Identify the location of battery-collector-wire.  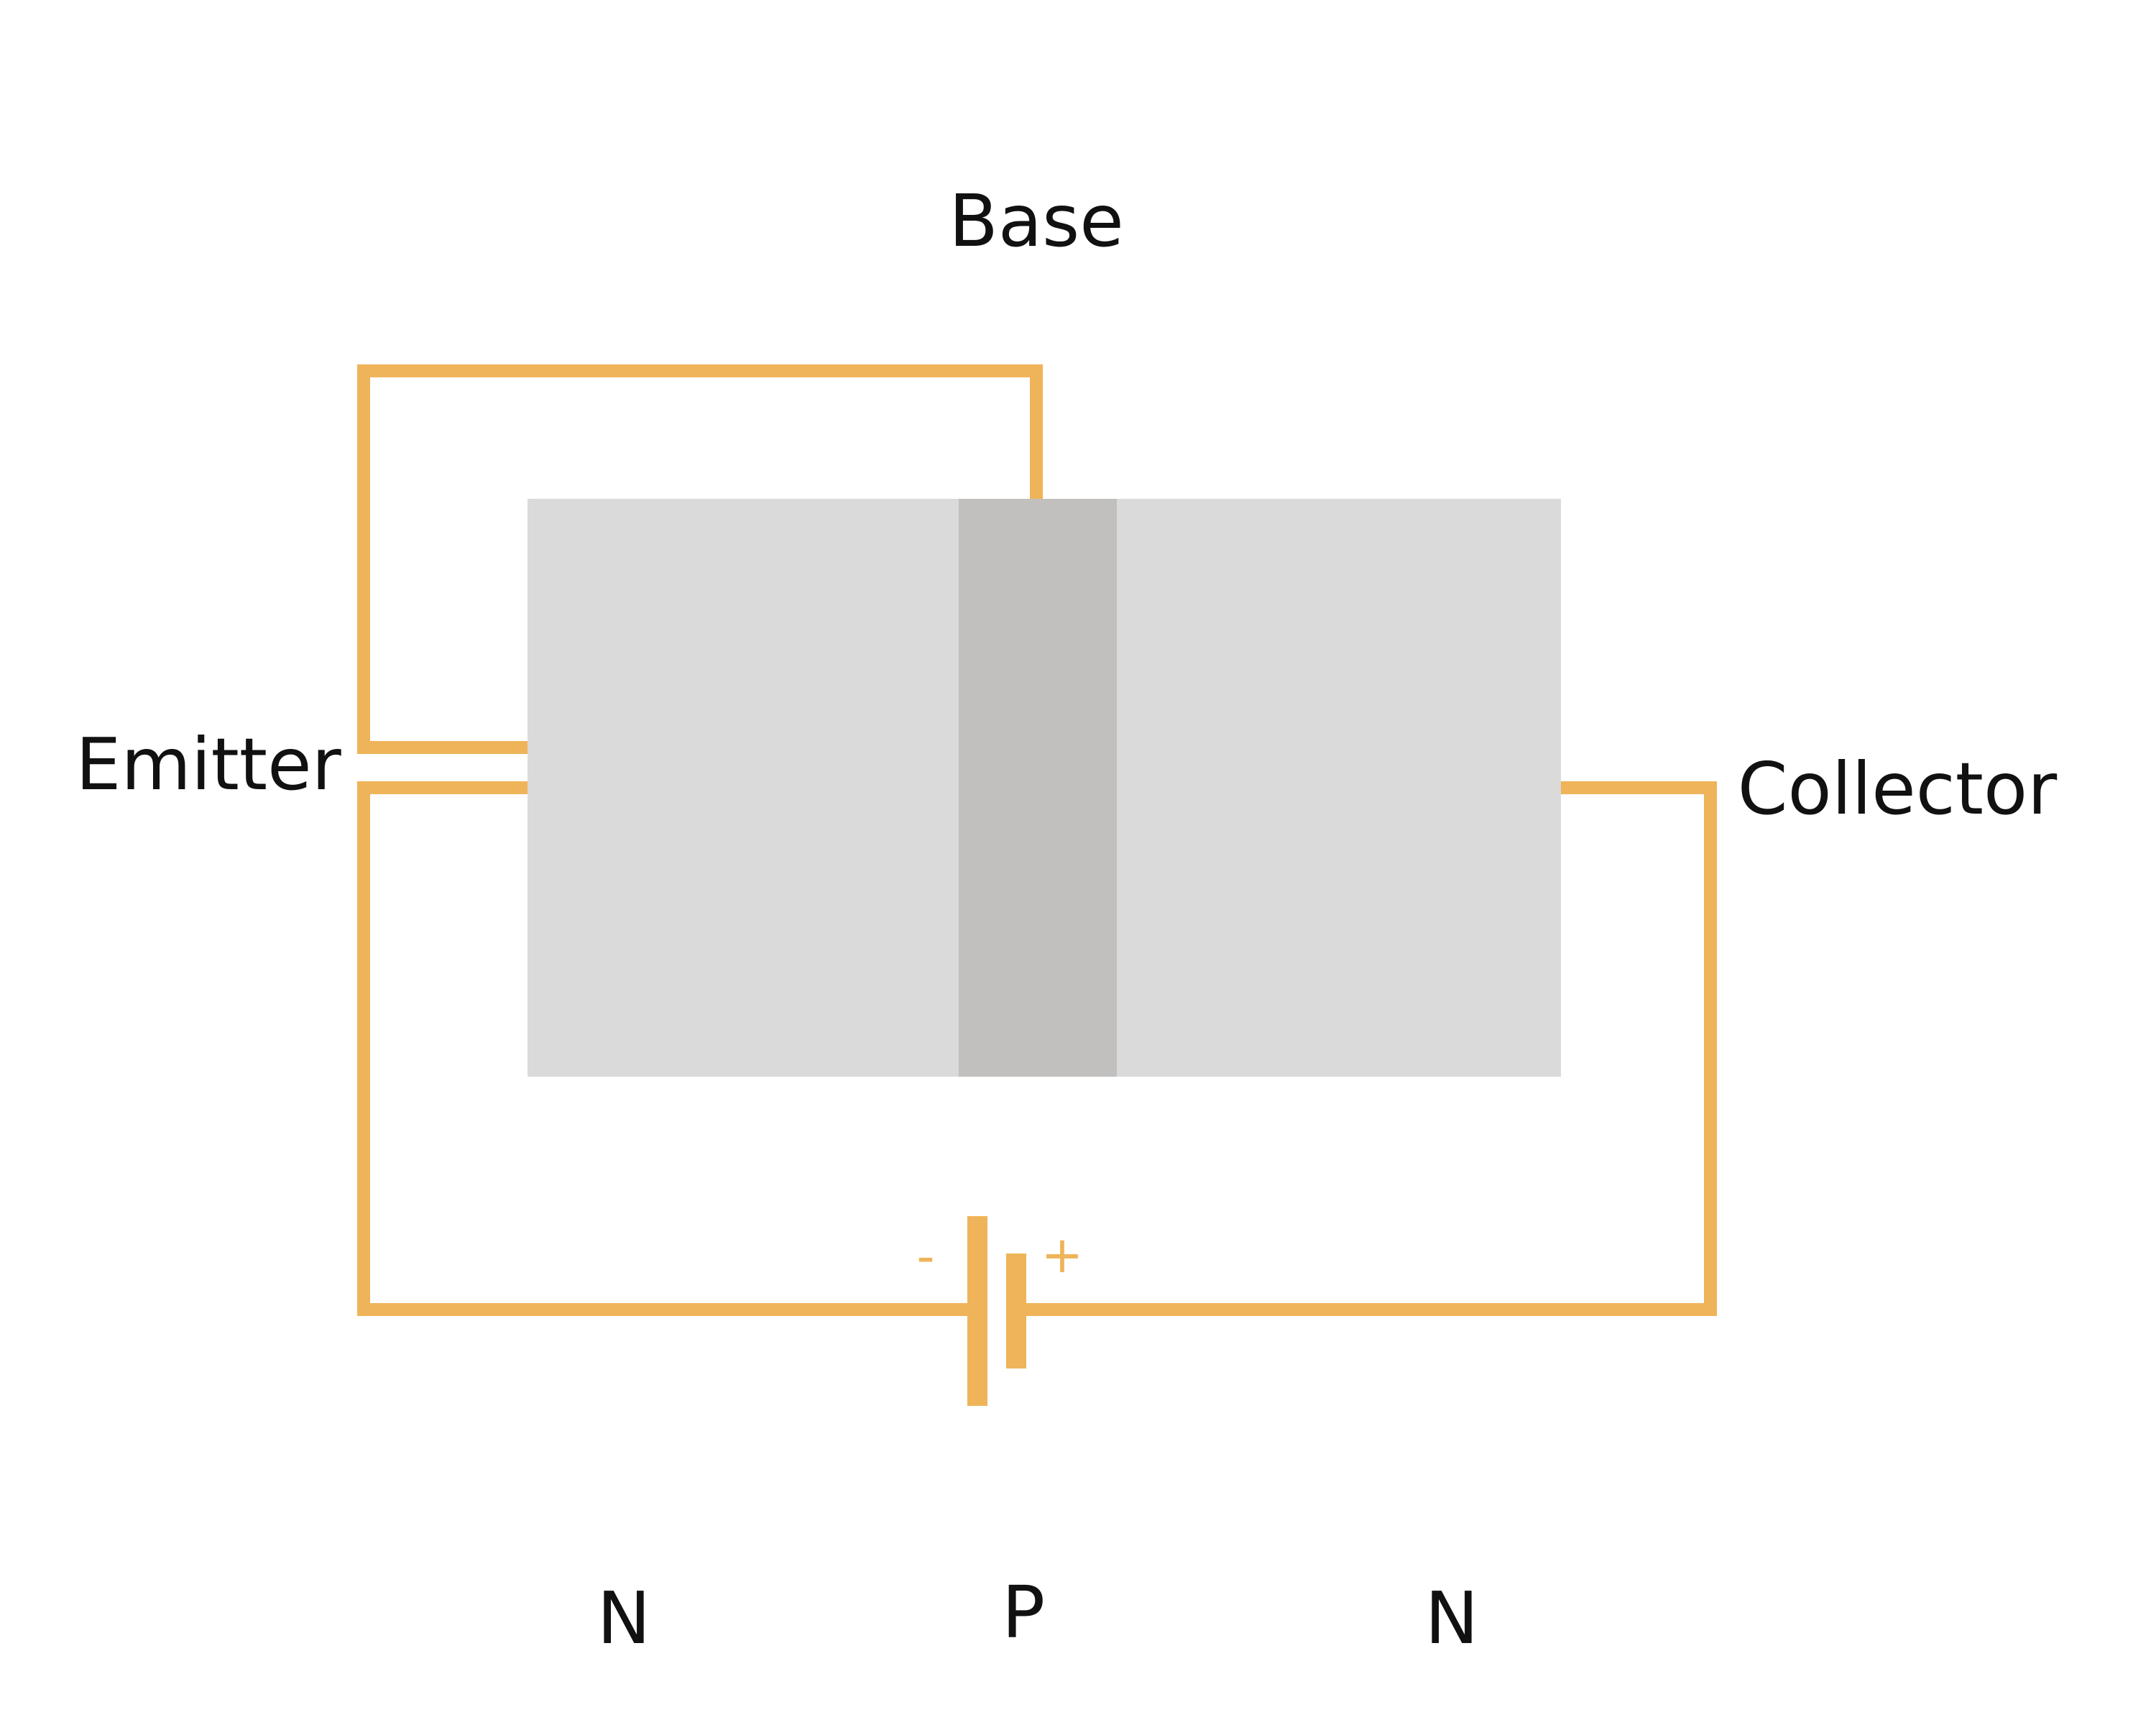
(1366, 1048).